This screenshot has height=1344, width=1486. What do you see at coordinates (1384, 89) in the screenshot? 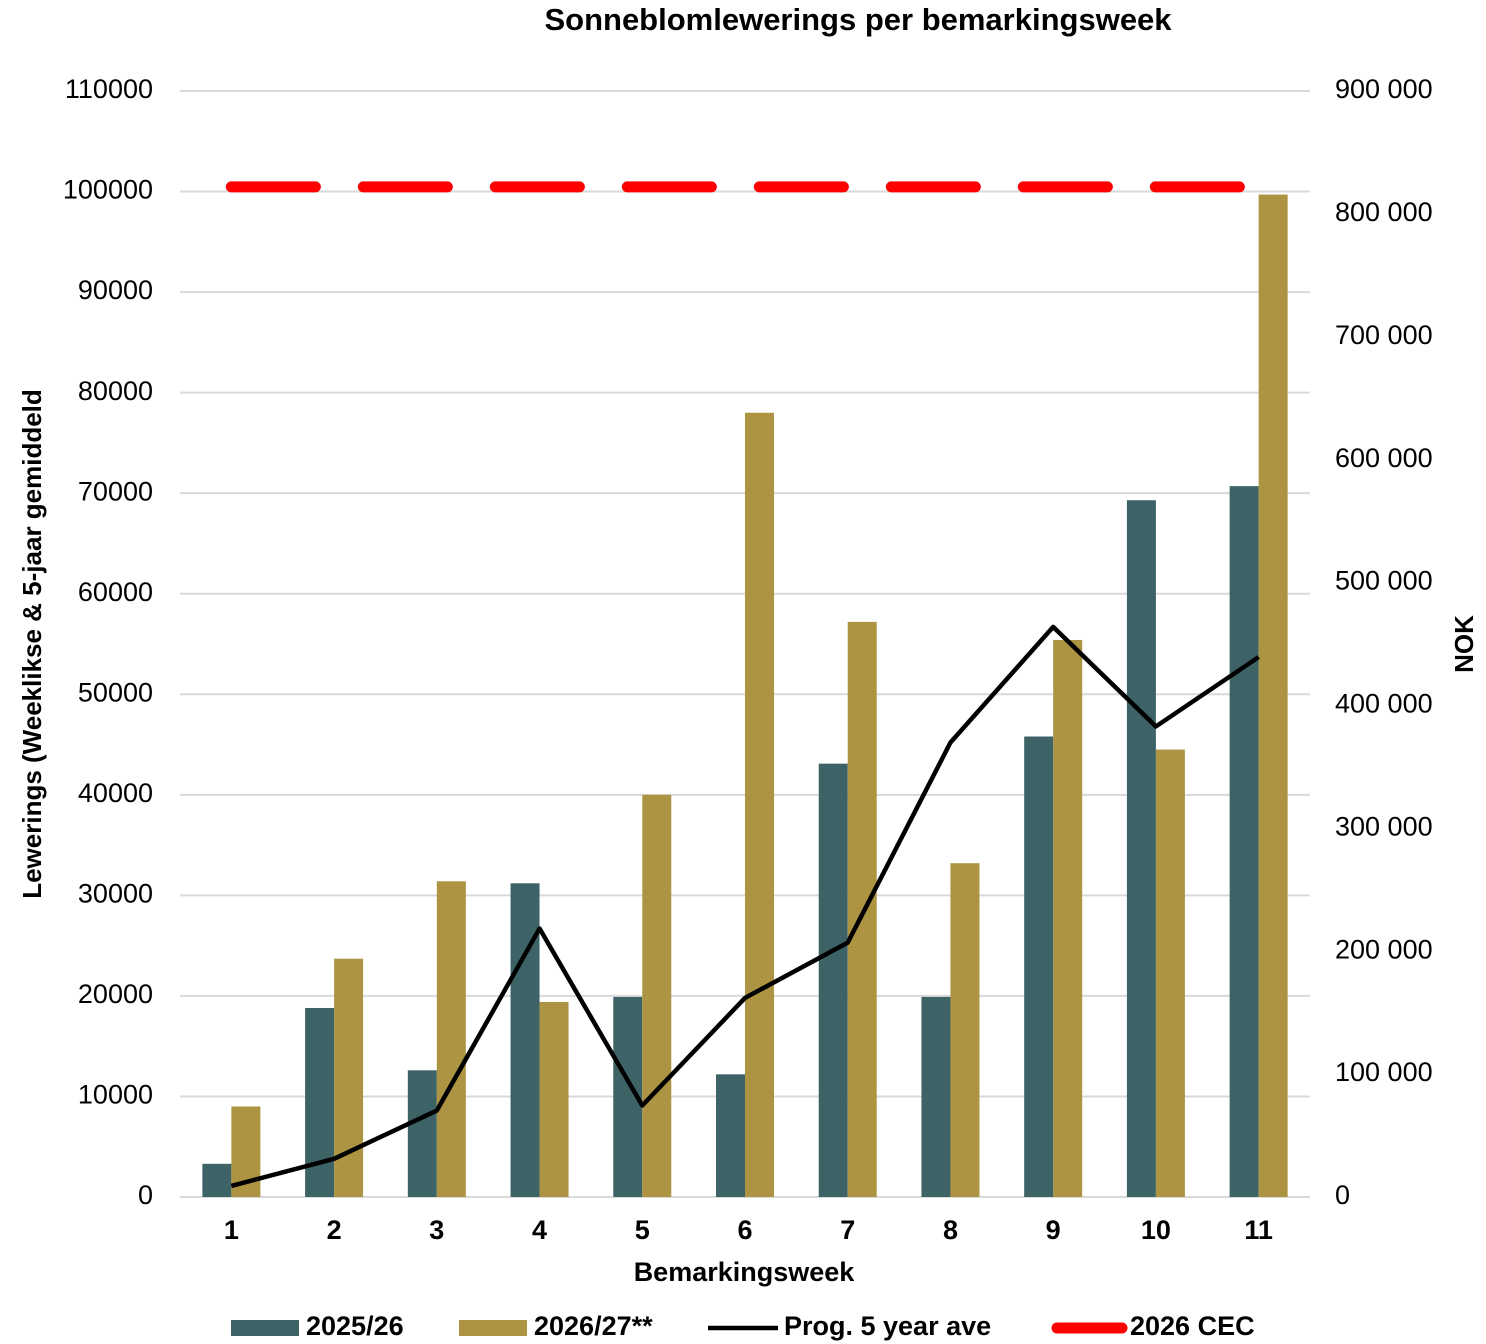
I see `y2-tick-label: 900 000` at bounding box center [1384, 89].